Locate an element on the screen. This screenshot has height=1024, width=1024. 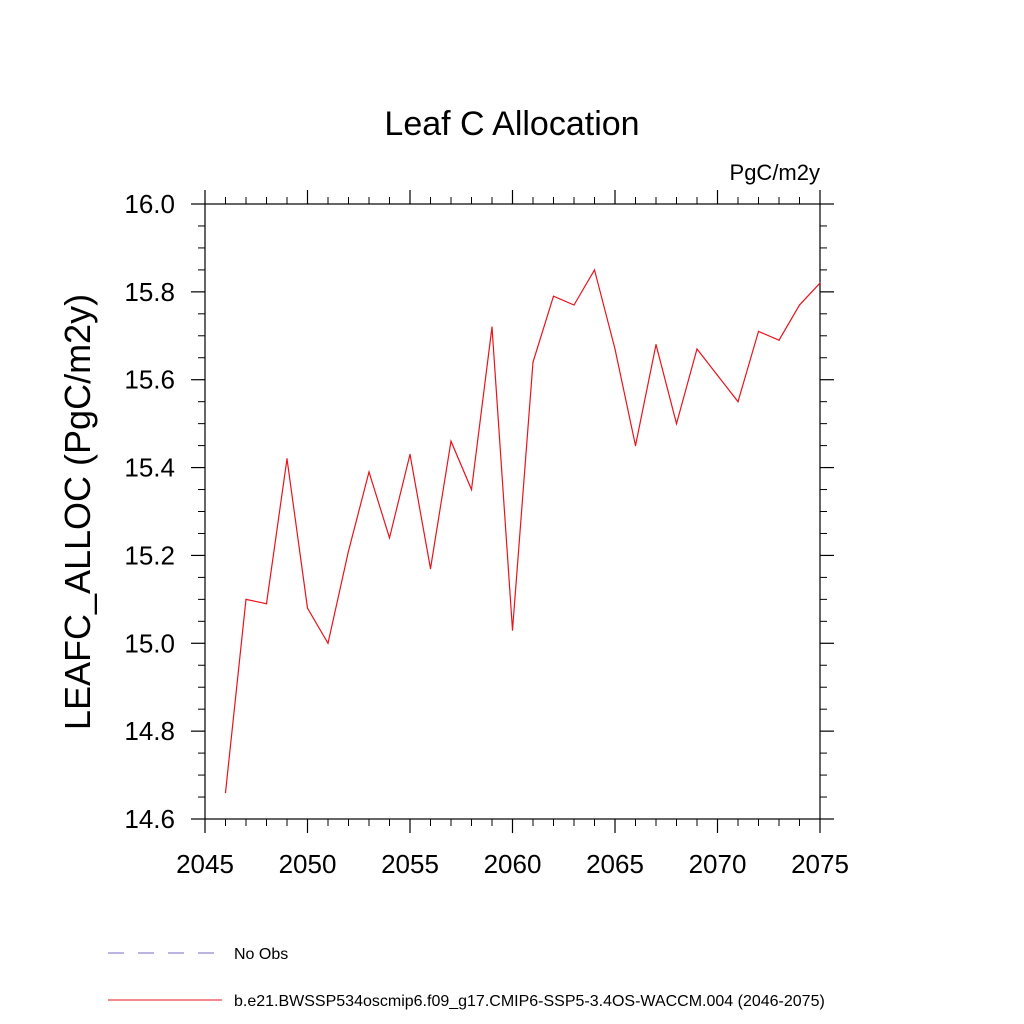
y-tick-label: 15.6 is located at coordinates (149, 380).